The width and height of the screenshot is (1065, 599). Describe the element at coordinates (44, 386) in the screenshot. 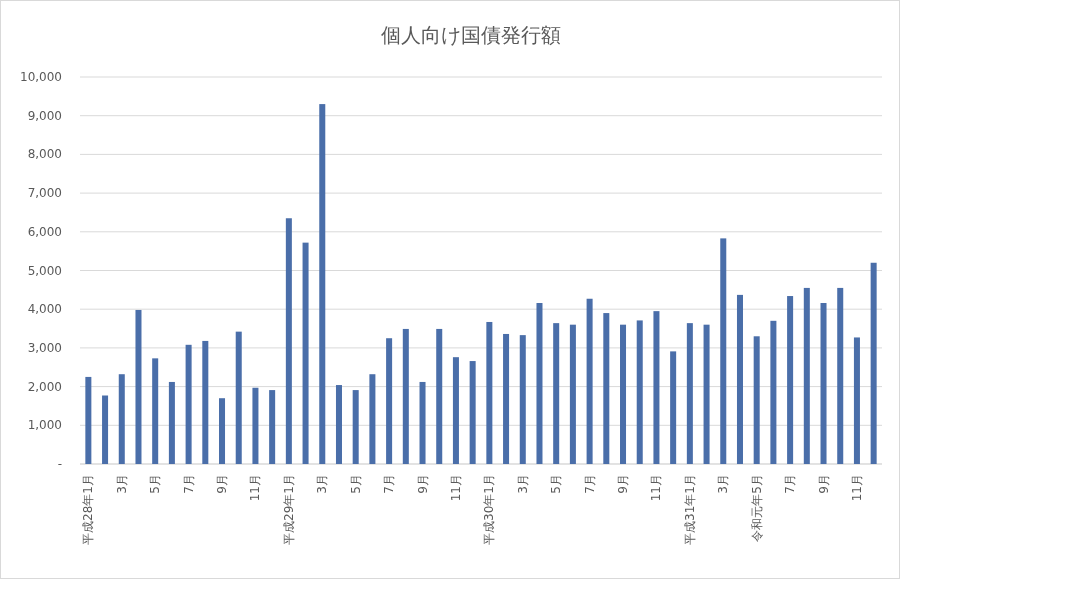

I see `y-tick-label: 2,000` at that location.